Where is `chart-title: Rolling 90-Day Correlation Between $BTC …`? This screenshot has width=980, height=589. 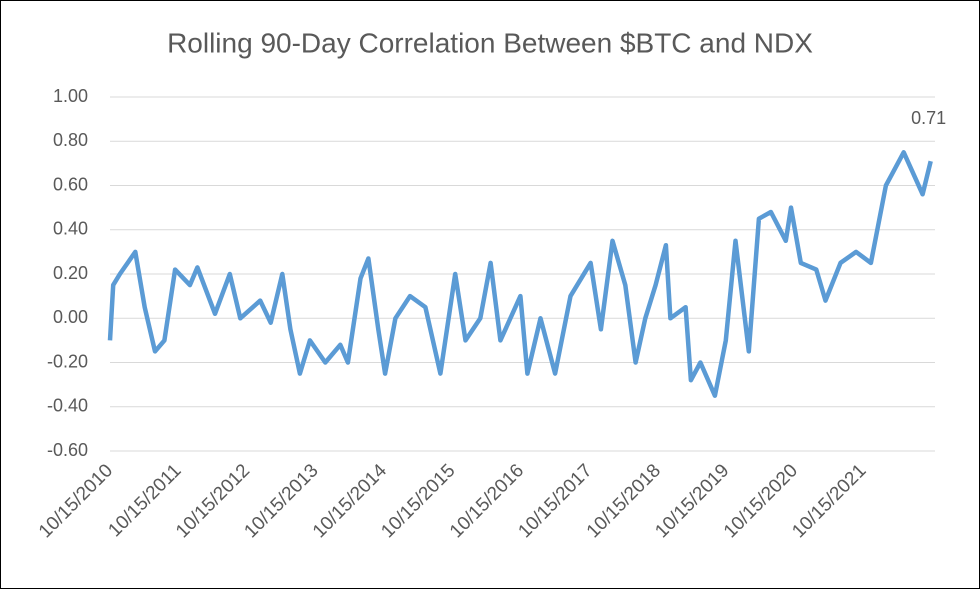 chart-title: Rolling 90-Day Correlation Between $BTC … is located at coordinates (490, 42).